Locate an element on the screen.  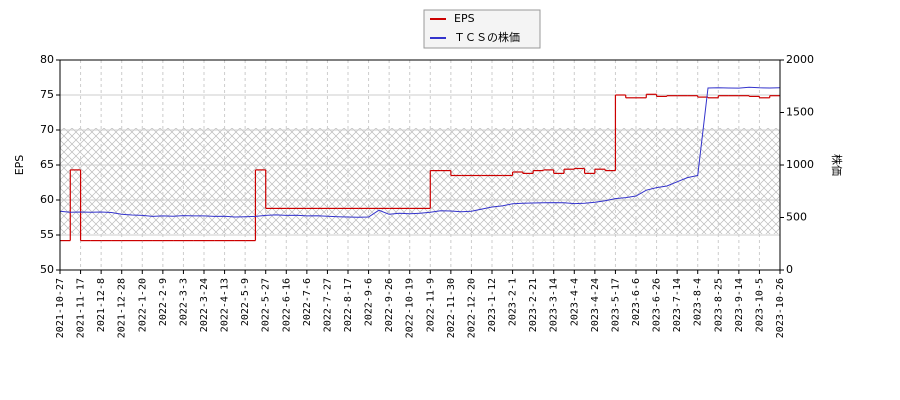
x-tick-label: 2022-8-17 is located at coordinates (348, 305).